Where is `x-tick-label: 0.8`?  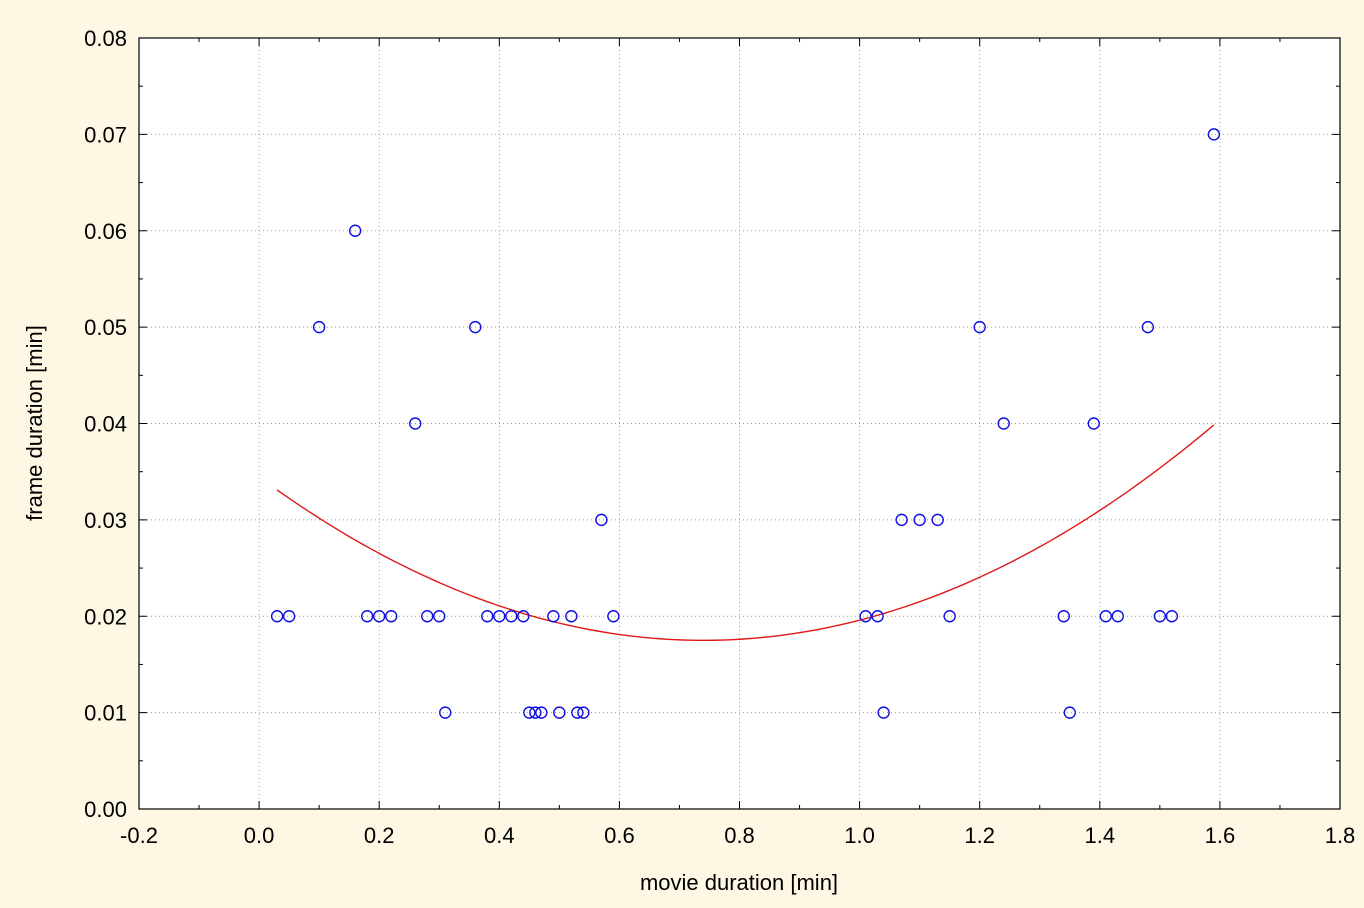
x-tick-label: 0.8 is located at coordinates (739, 835).